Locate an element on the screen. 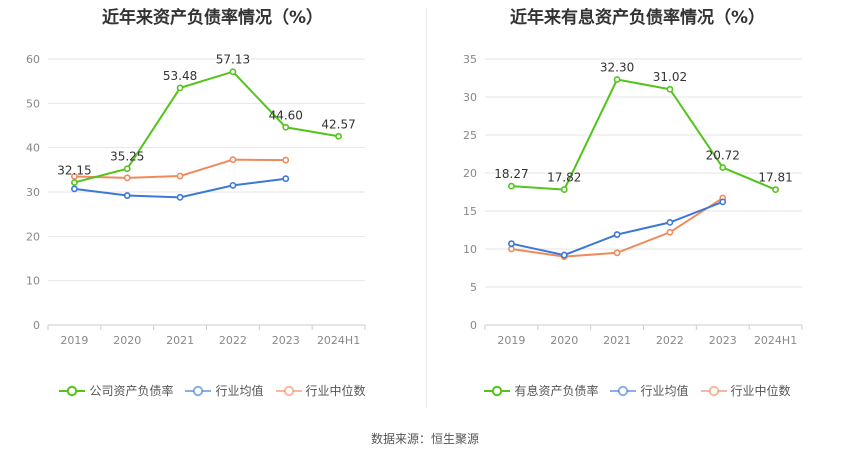  y-tick-label: 35 is located at coordinates (470, 59).